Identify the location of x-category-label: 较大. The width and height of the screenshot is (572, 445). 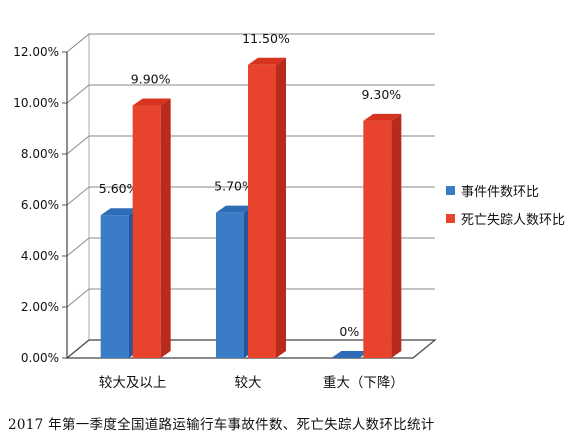
(248, 383).